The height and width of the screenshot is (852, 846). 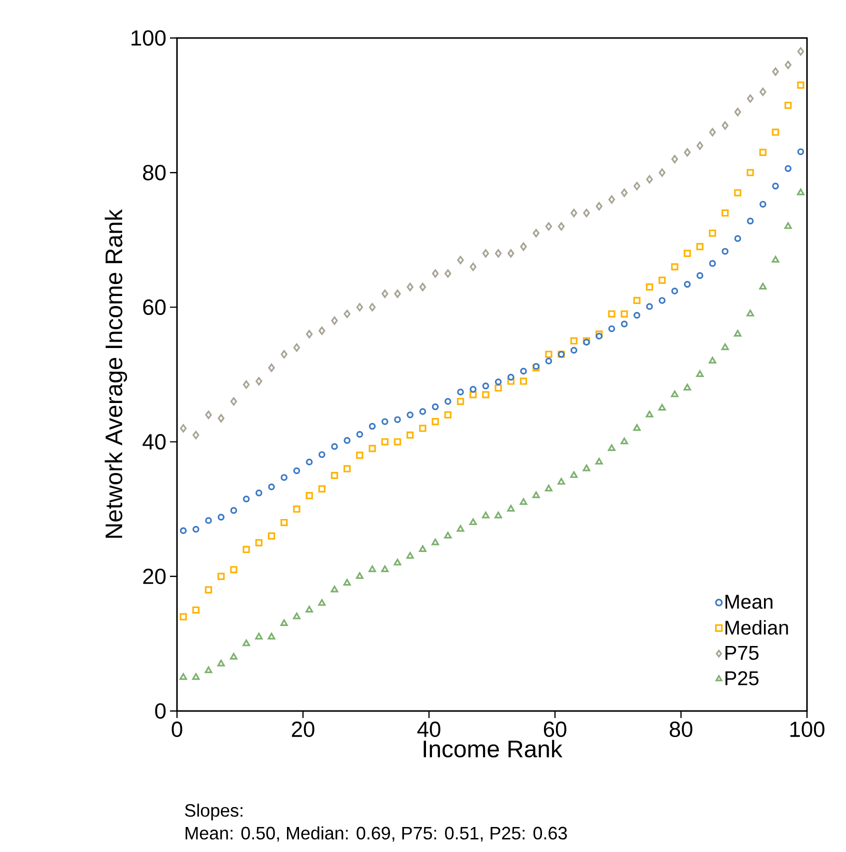 I want to click on legend-label: Mean, so click(x=749, y=601).